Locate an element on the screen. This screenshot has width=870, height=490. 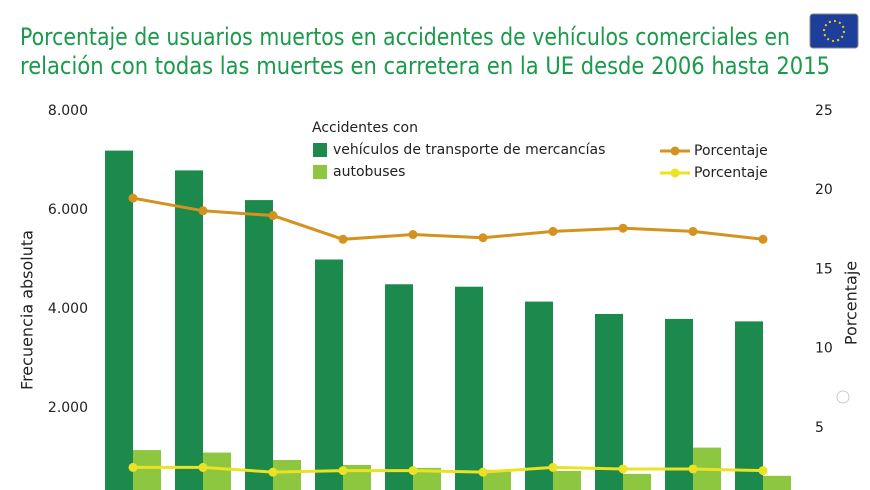
y2-tick-label: 20 is located at coordinates (824, 190).